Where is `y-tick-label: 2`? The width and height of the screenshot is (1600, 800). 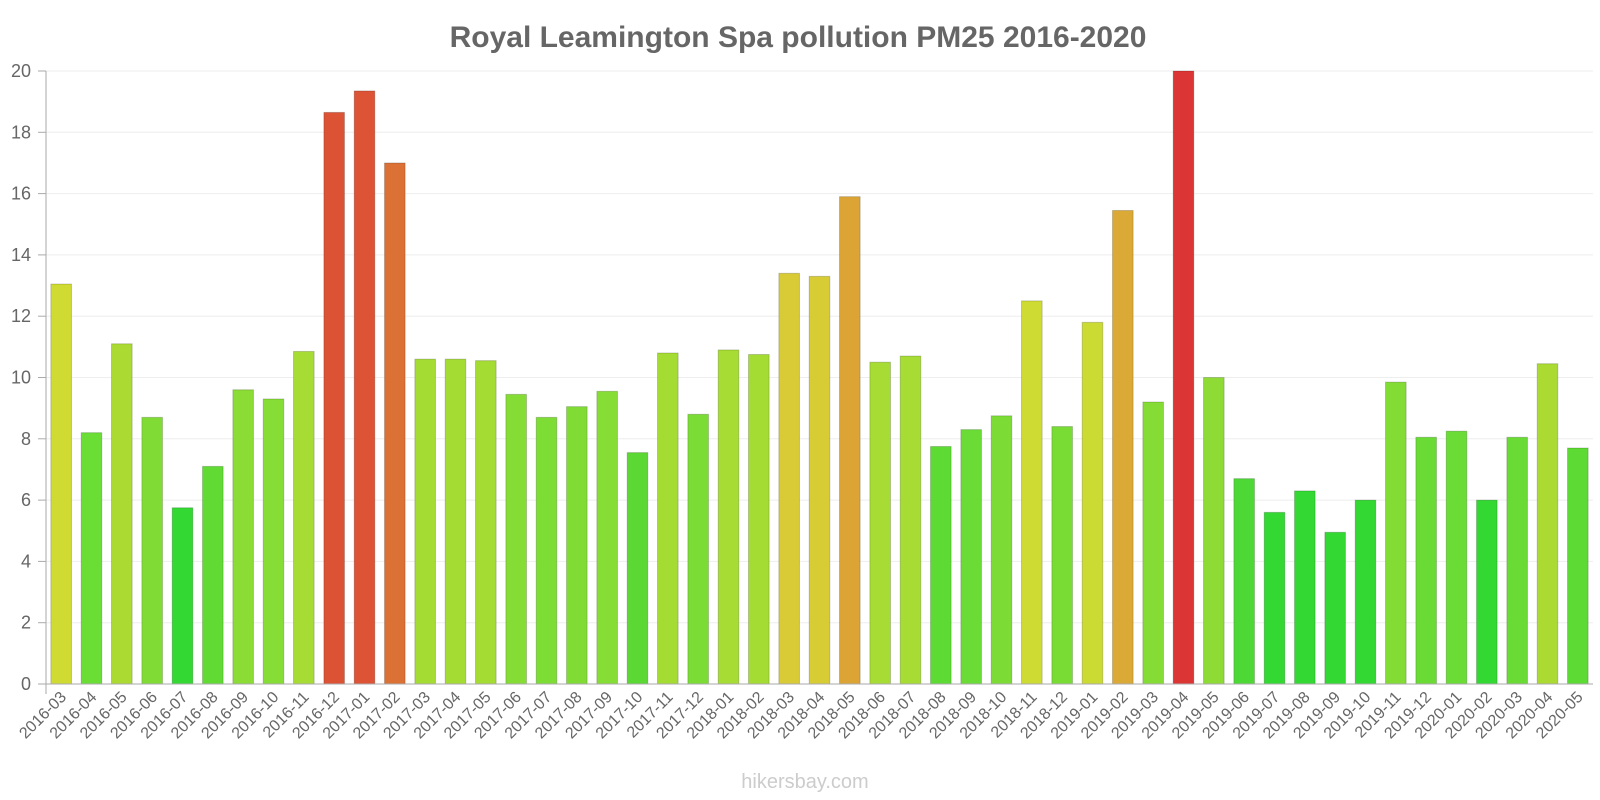 y-tick-label: 2 is located at coordinates (26, 623).